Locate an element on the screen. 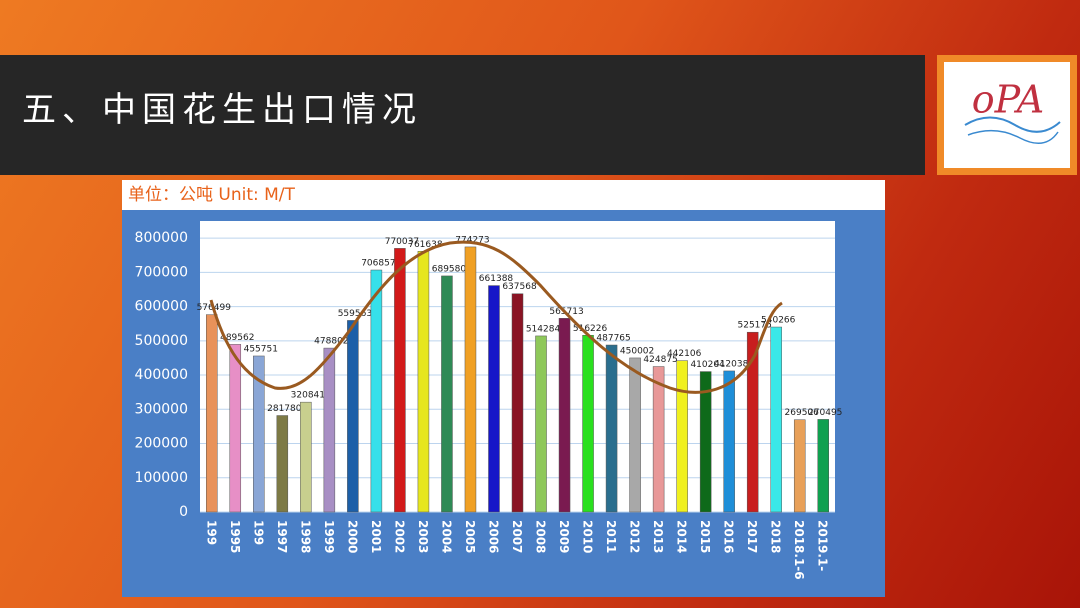  y-tick-label: 100000 is located at coordinates (161, 478).